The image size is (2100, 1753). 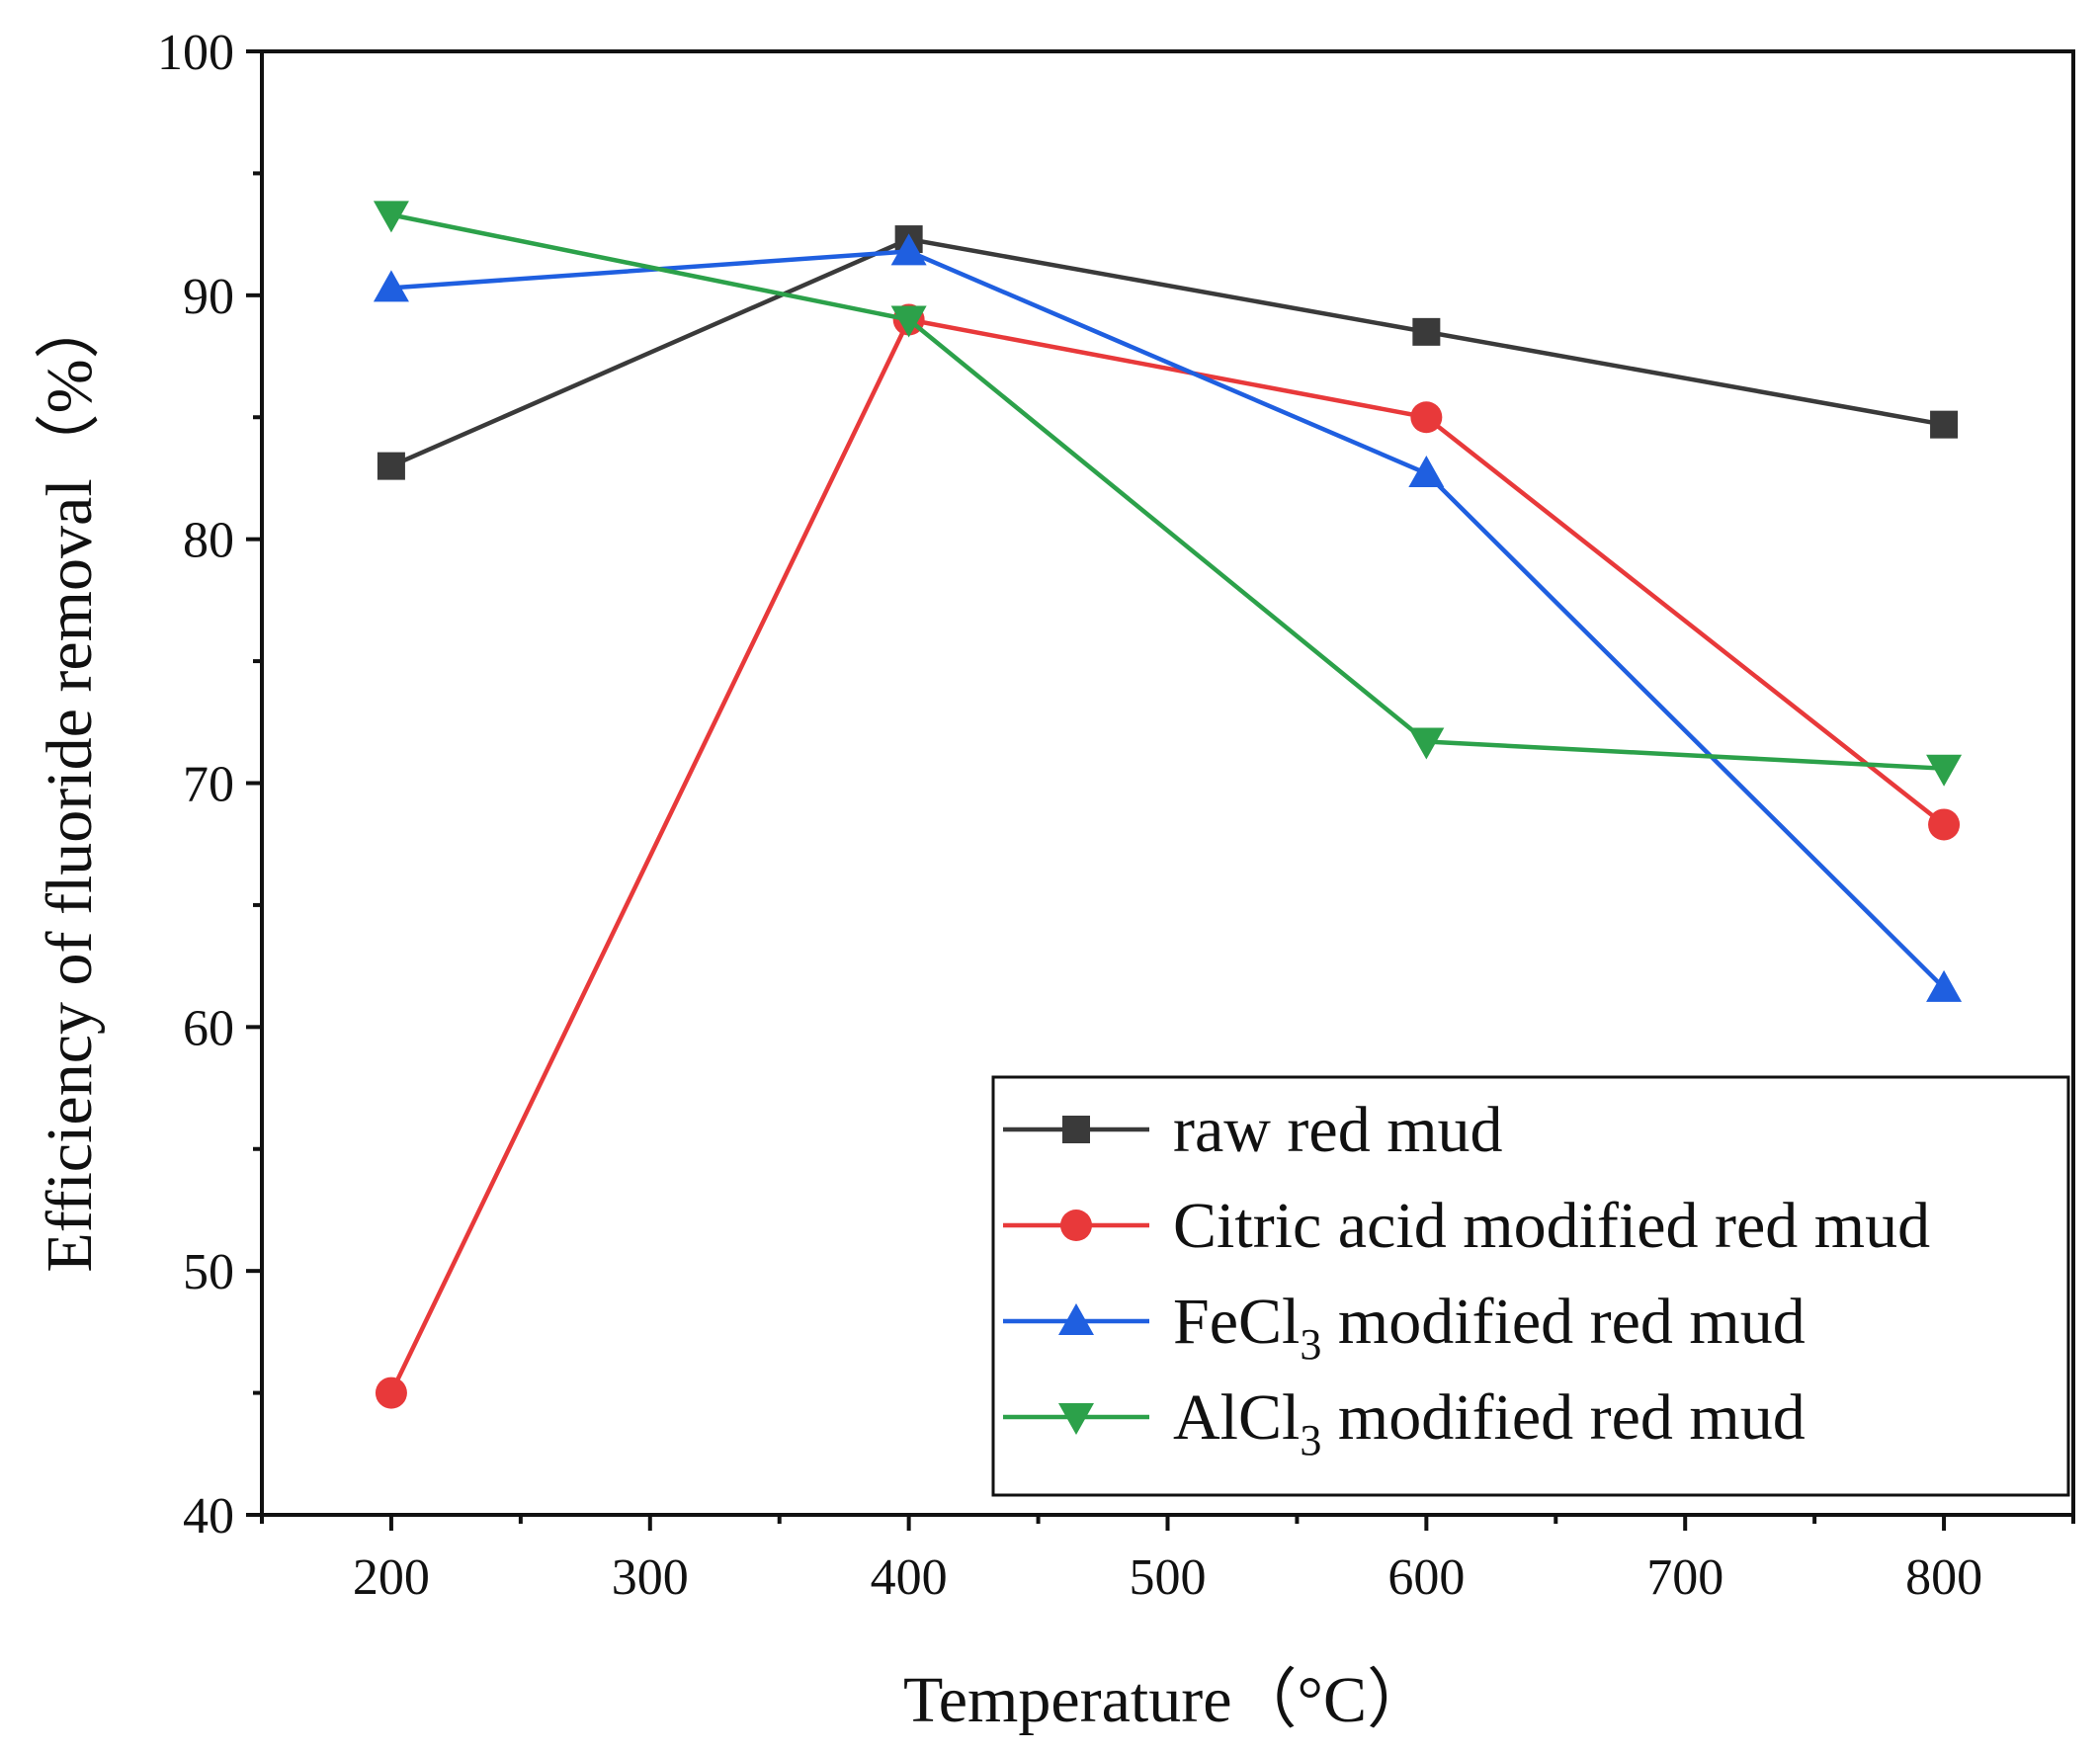 What do you see at coordinates (1426, 1577) in the screenshot?
I see `x-tick-label: 600` at bounding box center [1426, 1577].